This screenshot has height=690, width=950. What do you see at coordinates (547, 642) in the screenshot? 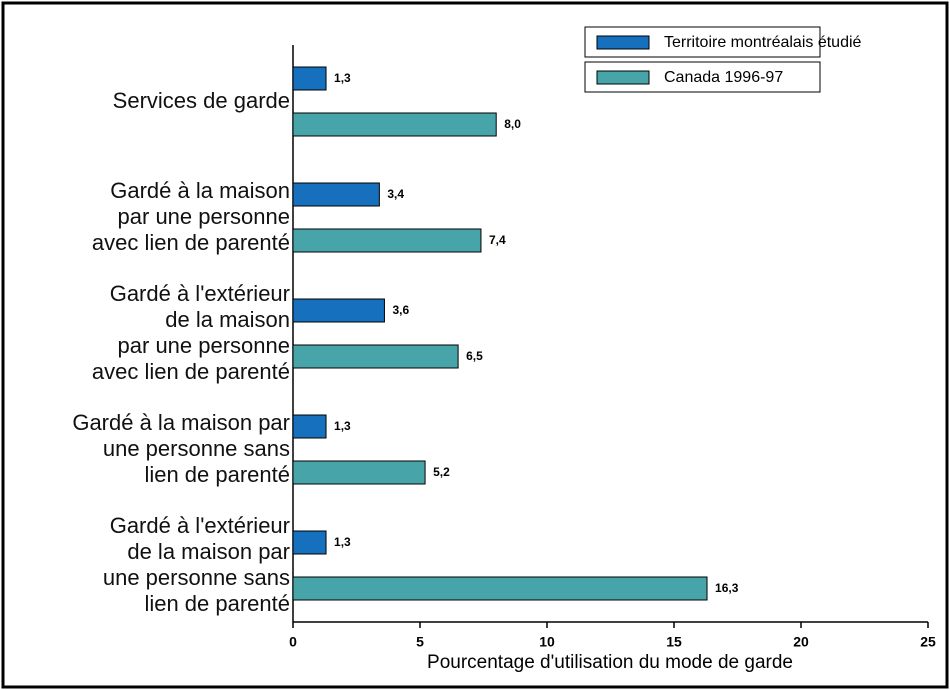
I see `x-tick-label: 10` at bounding box center [547, 642].